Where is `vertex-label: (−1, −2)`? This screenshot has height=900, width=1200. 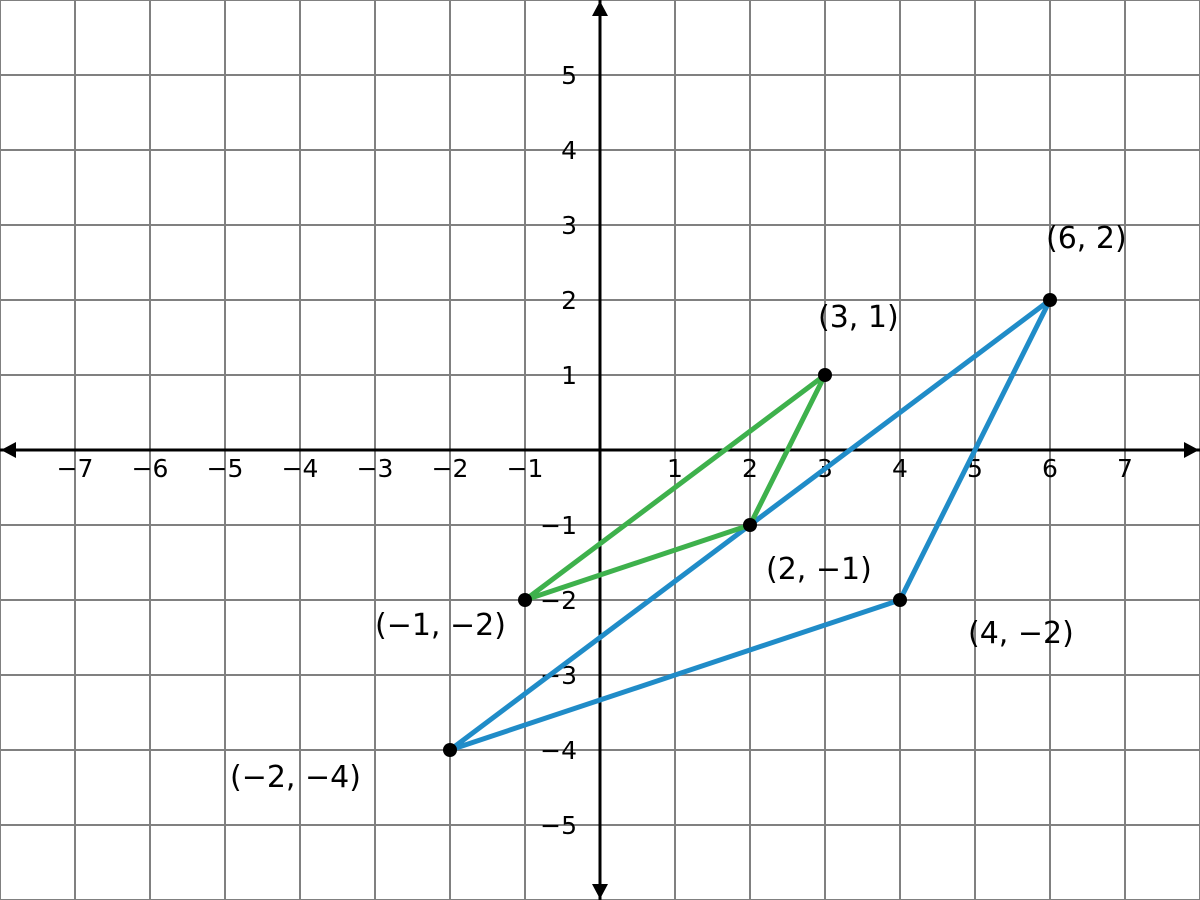 vertex-label: (−1, −2) is located at coordinates (440, 625).